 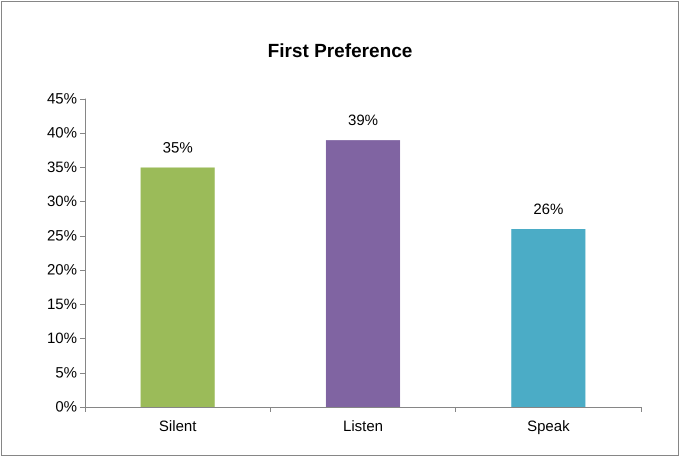 What do you see at coordinates (61, 339) in the screenshot?
I see `y-tick-label: 10%` at bounding box center [61, 339].